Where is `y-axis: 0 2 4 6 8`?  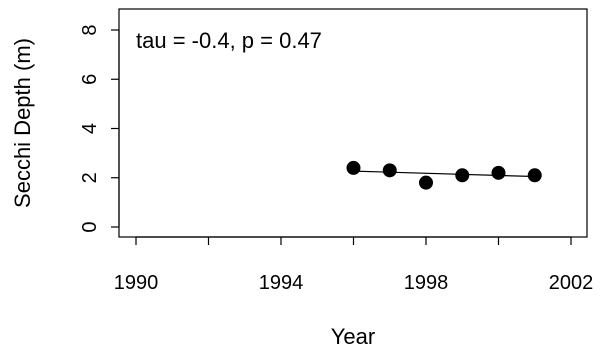 y-axis: 0 2 4 6 8 is located at coordinates (99, 128).